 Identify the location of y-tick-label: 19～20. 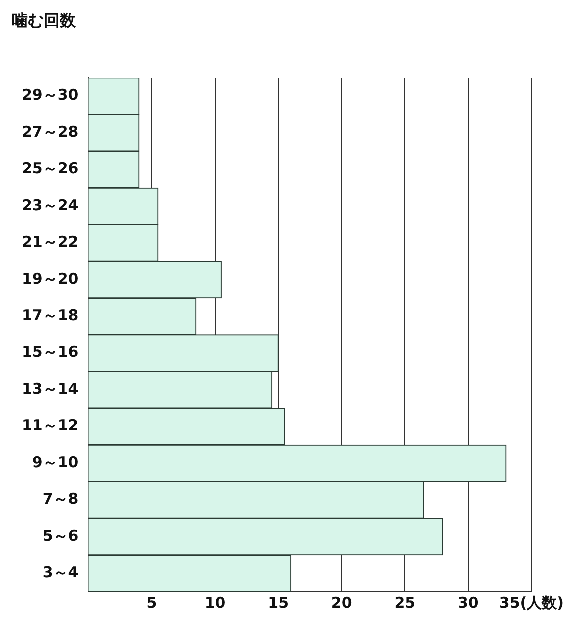
(50, 279).